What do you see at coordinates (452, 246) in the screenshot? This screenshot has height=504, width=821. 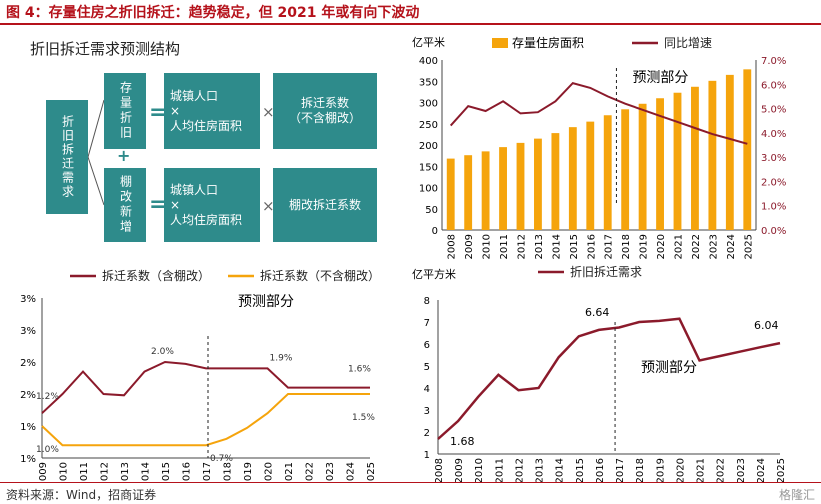 I see `x-tick-label: 2008` at bounding box center [452, 246].